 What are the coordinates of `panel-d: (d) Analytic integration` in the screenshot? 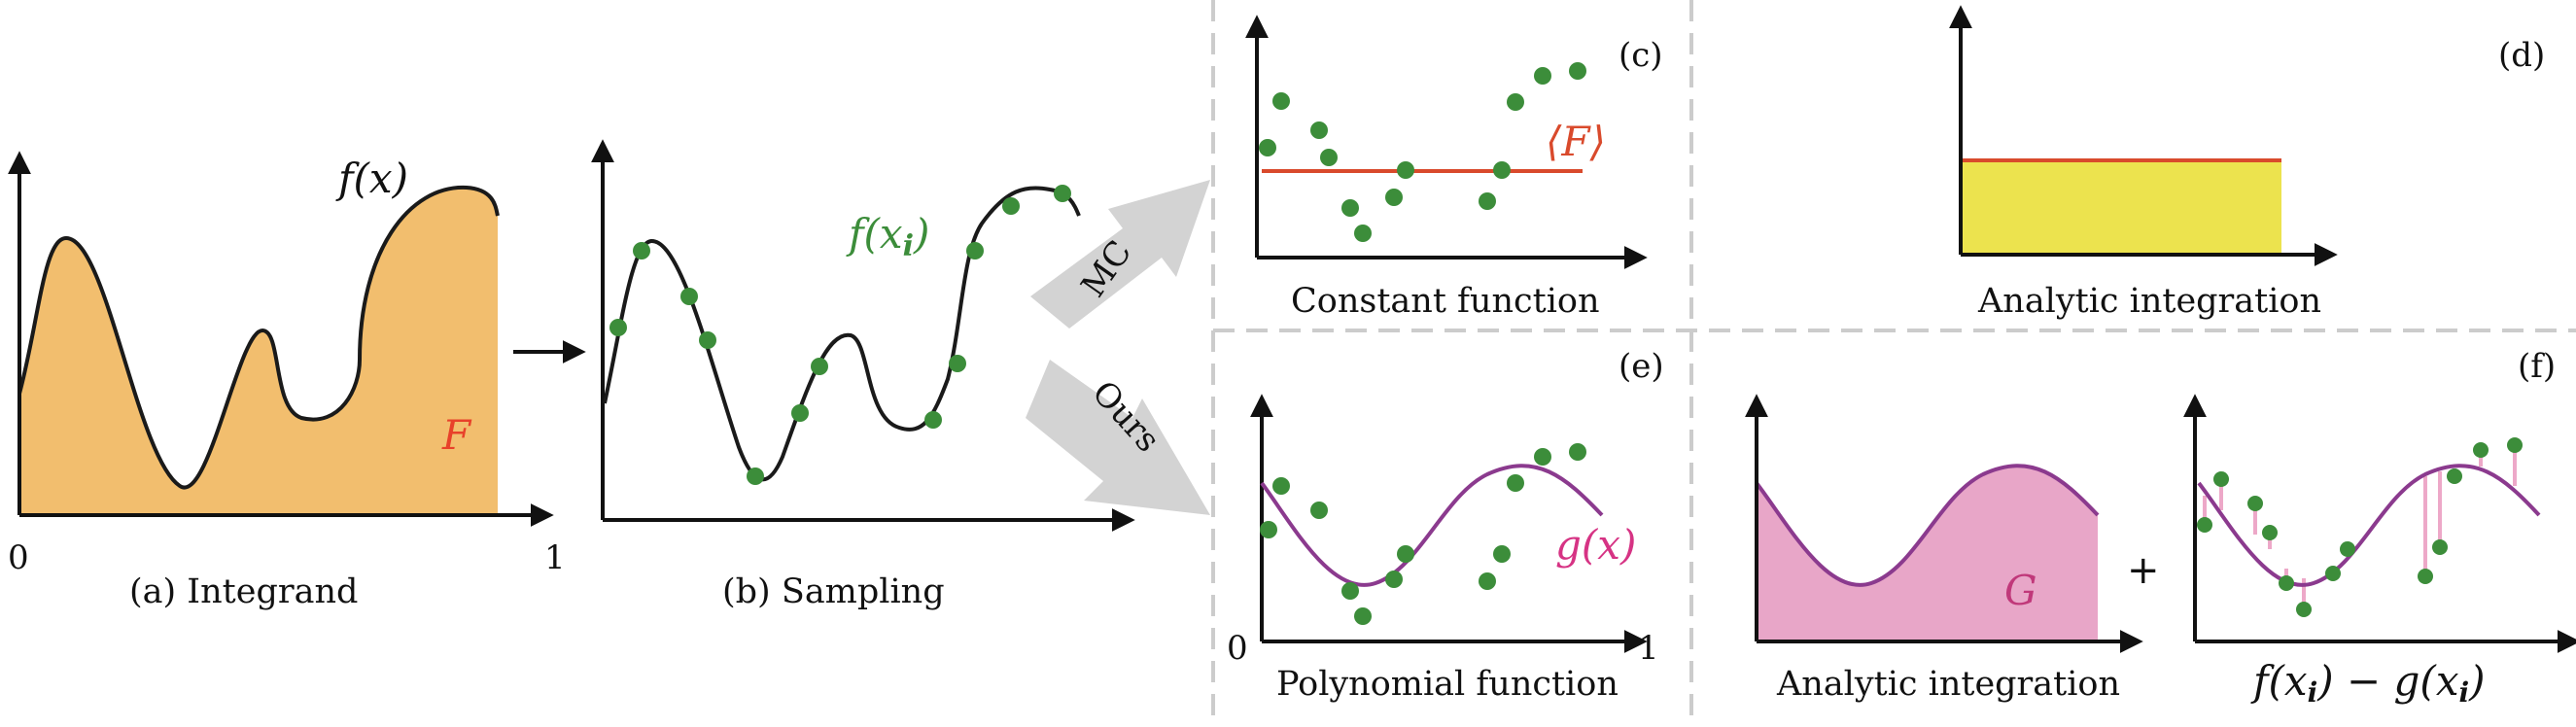 It's located at (2247, 163).